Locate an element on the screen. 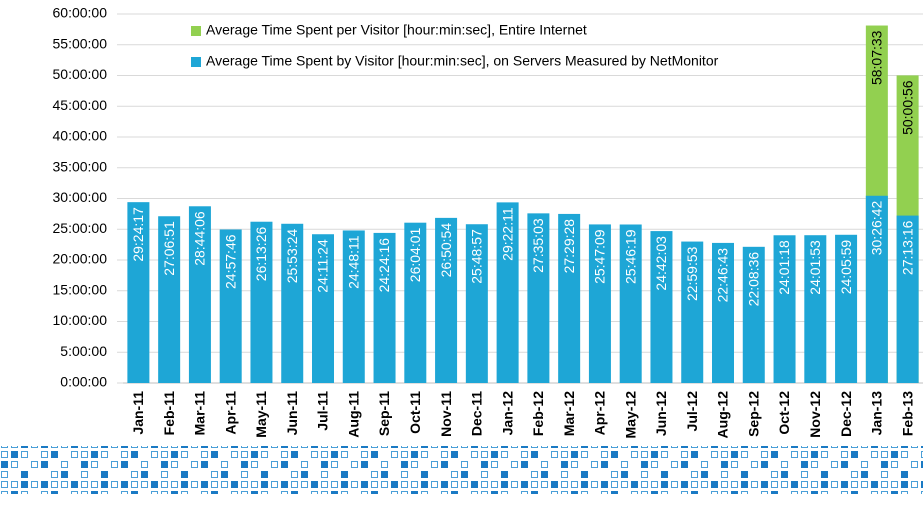 Image resolution: width=923 pixels, height=522 pixels. x-tick-label: Jan-13 is located at coordinates (877, 413).